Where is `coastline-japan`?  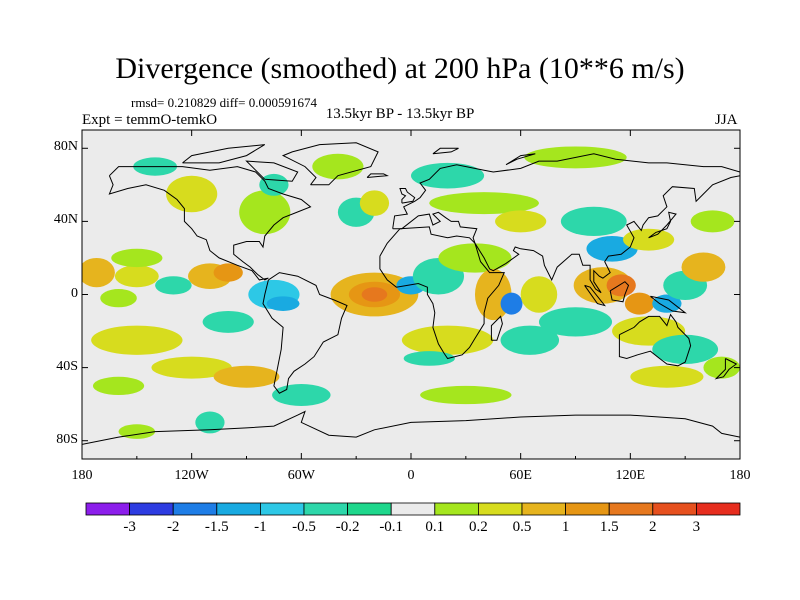
coastline-japan is located at coordinates (662, 225).